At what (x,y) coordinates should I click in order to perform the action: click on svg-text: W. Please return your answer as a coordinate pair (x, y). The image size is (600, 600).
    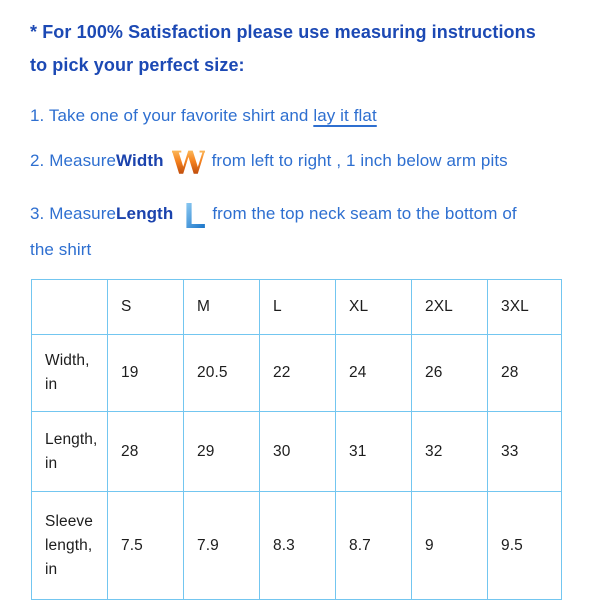
    Looking at the image, I should click on (188, 163).